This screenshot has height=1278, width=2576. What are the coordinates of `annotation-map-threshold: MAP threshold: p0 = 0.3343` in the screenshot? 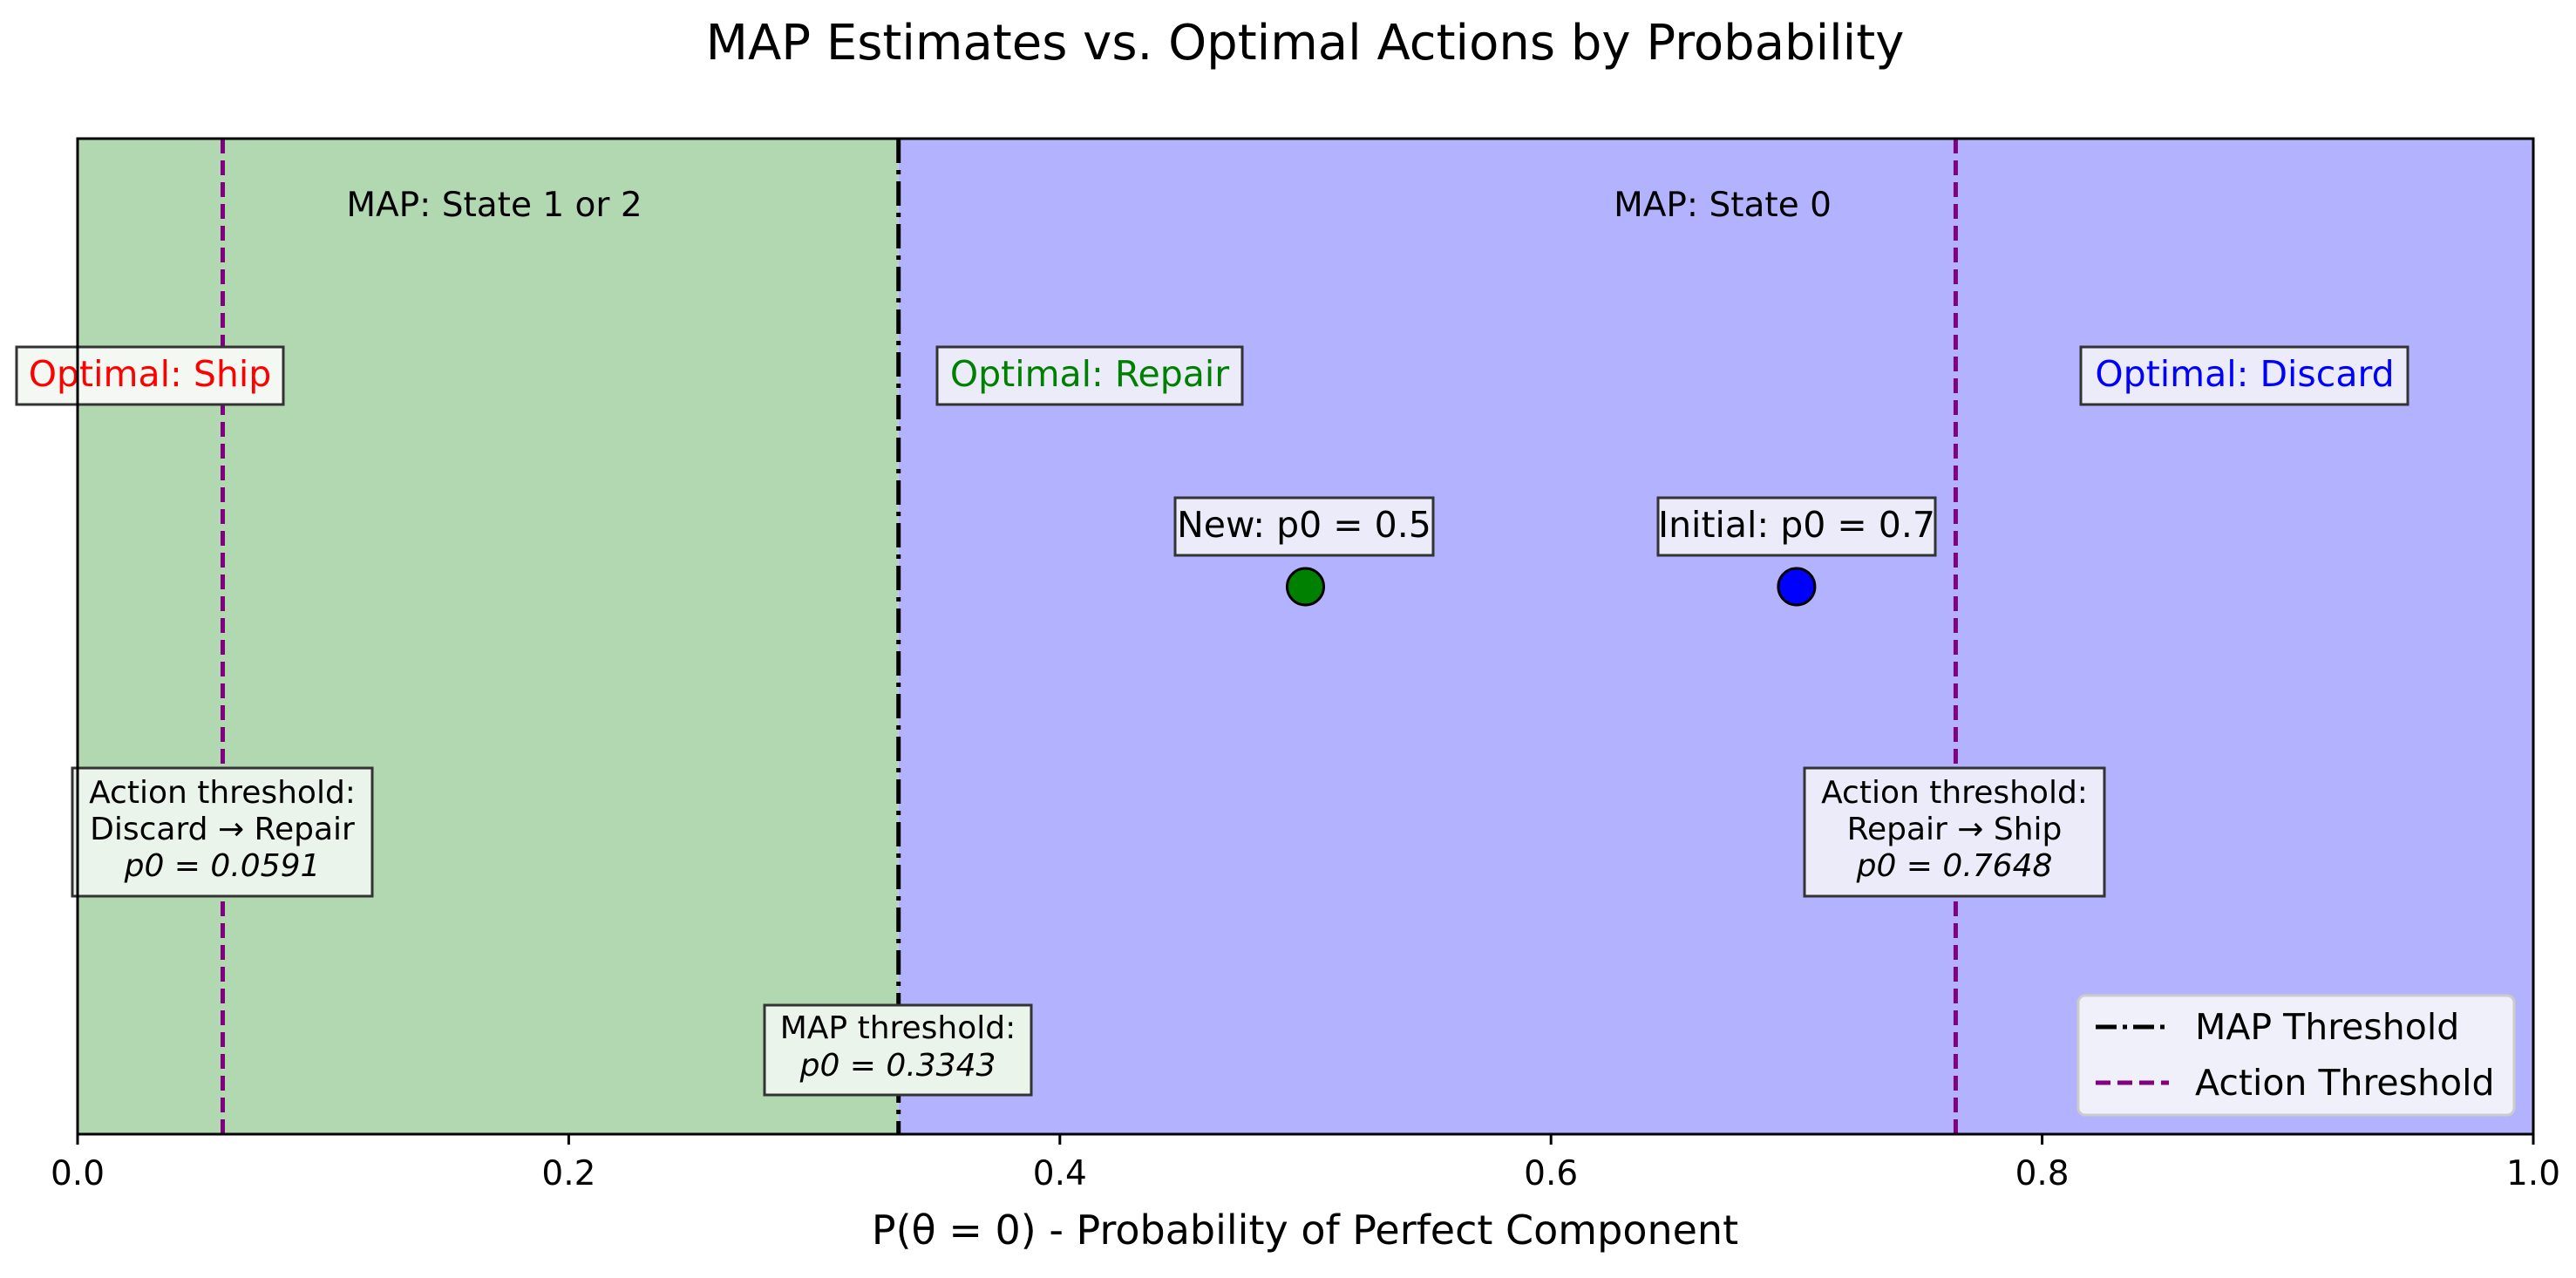 It's located at (898, 1050).